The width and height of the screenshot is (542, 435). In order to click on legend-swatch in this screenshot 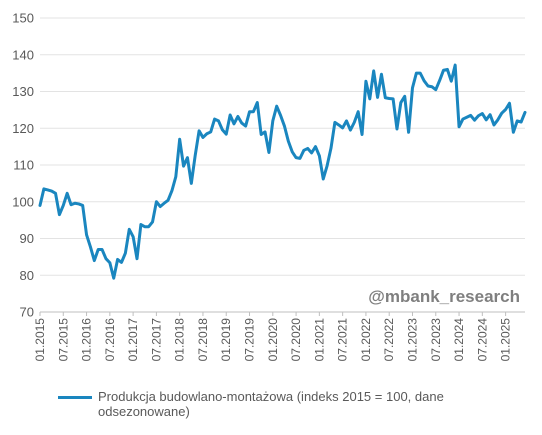, I will do `click(75, 397)`.